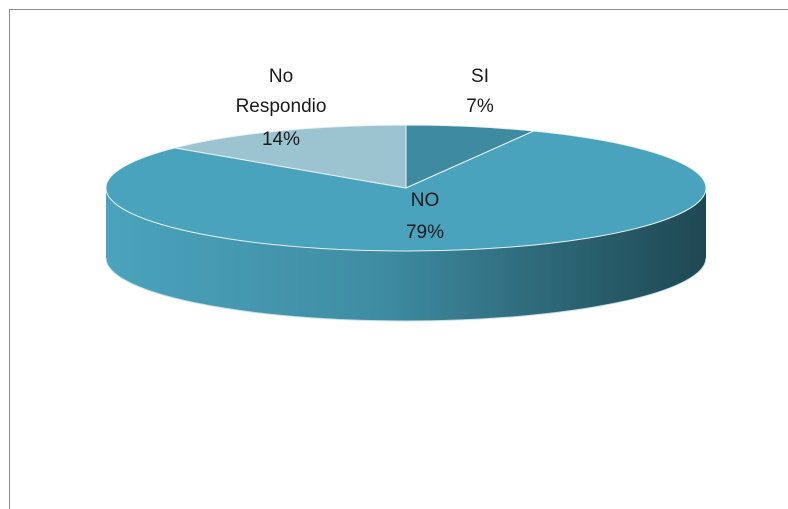  I want to click on pie-bottom-rim, so click(406, 289).